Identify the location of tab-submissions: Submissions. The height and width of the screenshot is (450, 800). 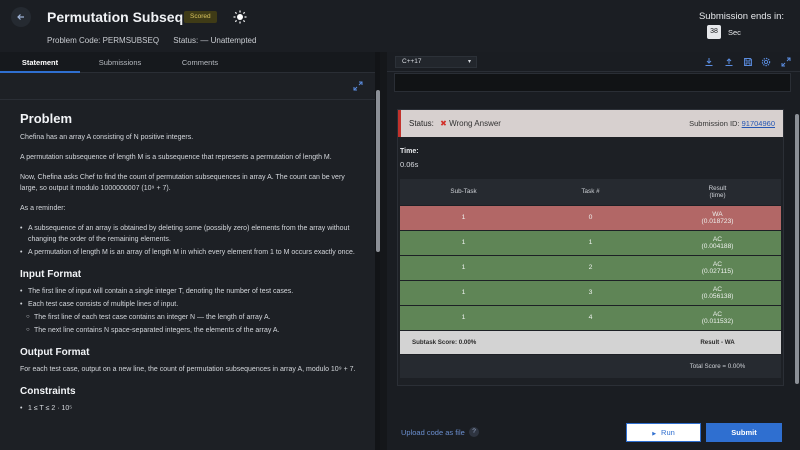
(120, 62).